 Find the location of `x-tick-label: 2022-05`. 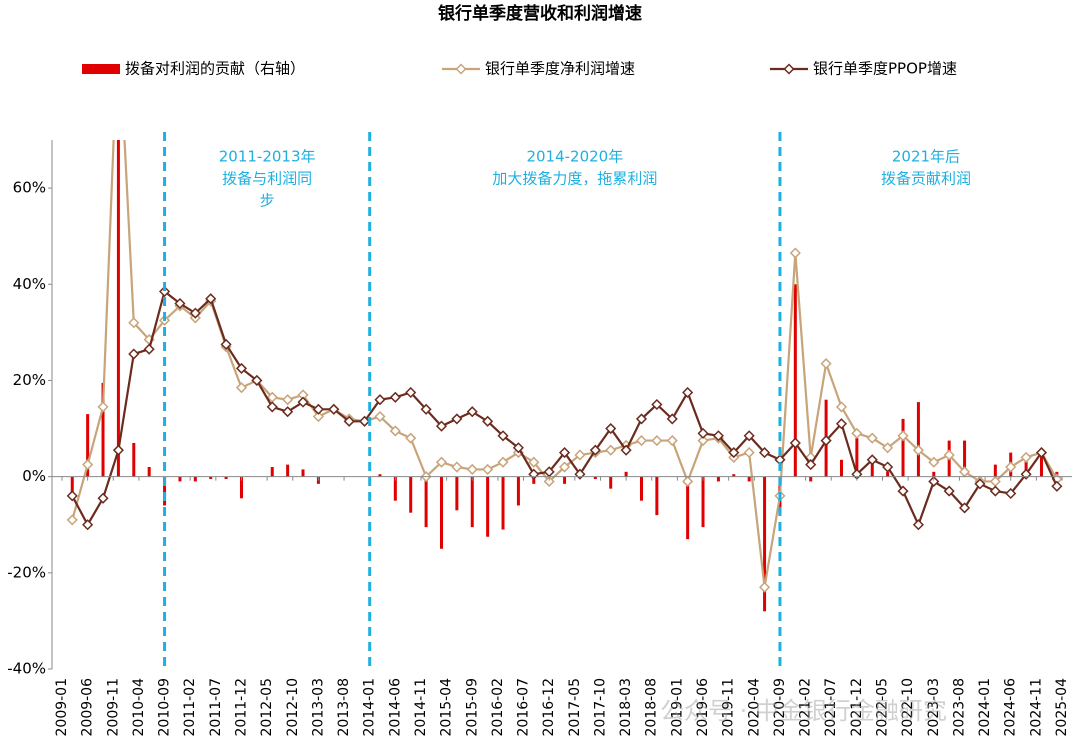

x-tick-label: 2022-05 is located at coordinates (883, 707).